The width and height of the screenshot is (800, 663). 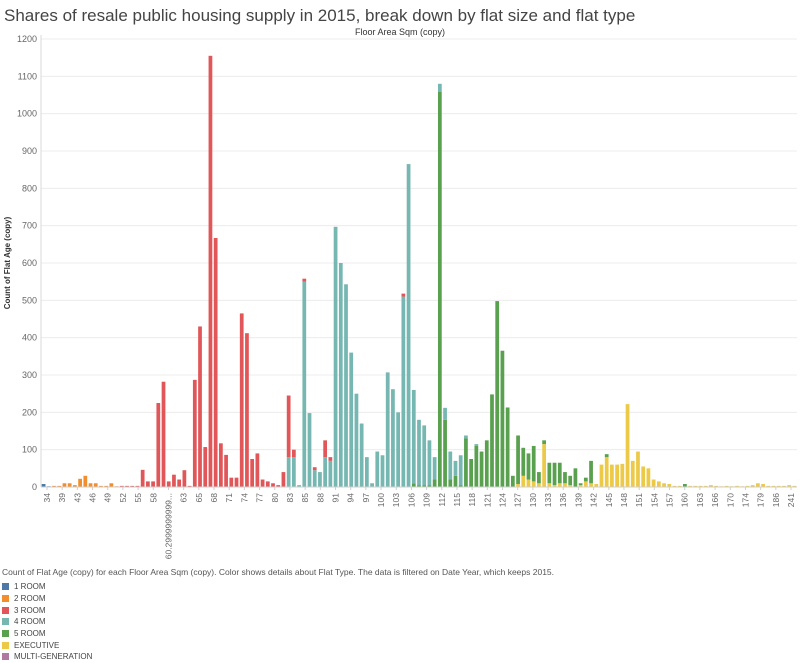 I want to click on legend-item-4-room: 4 ROOM, so click(x=47, y=622).